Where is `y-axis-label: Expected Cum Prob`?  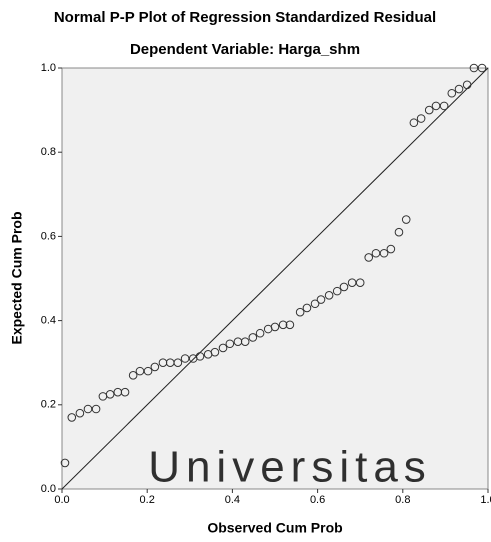
y-axis-label: Expected Cum Prob is located at coordinates (17, 277).